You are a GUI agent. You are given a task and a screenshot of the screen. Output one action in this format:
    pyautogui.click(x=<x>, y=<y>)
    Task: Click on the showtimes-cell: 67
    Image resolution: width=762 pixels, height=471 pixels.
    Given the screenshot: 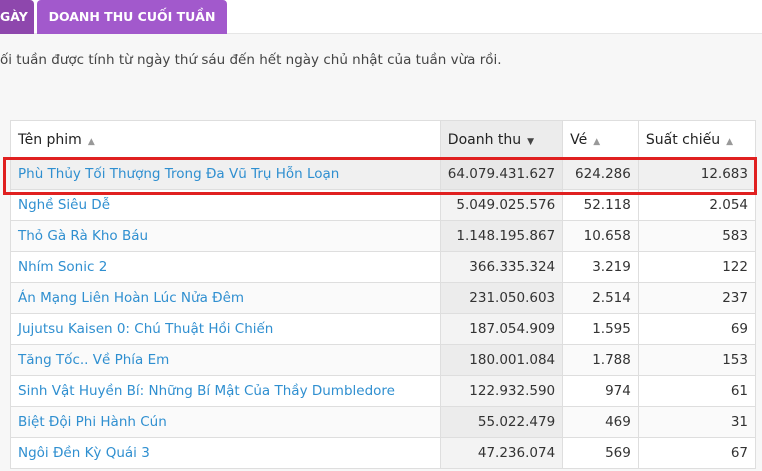 What is the action you would take?
    pyautogui.click(x=697, y=453)
    